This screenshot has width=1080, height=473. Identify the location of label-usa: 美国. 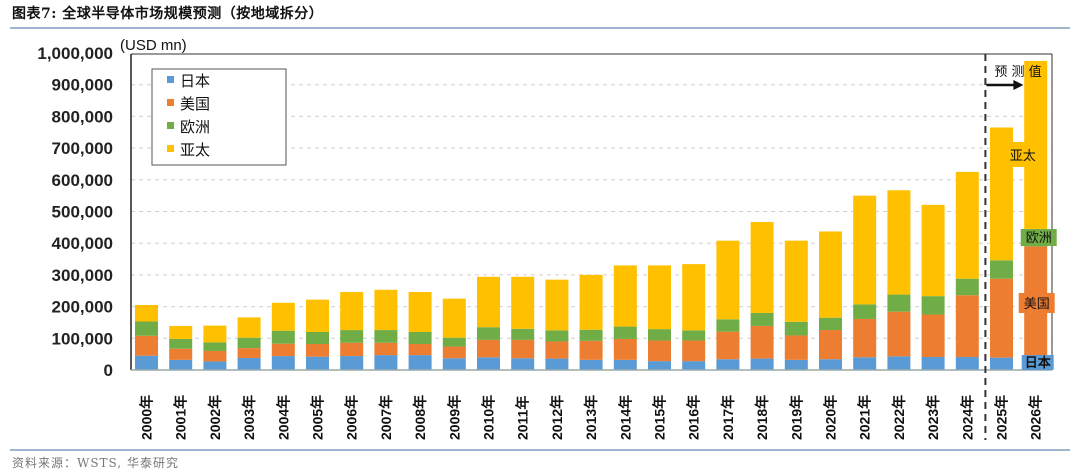
(1036, 303).